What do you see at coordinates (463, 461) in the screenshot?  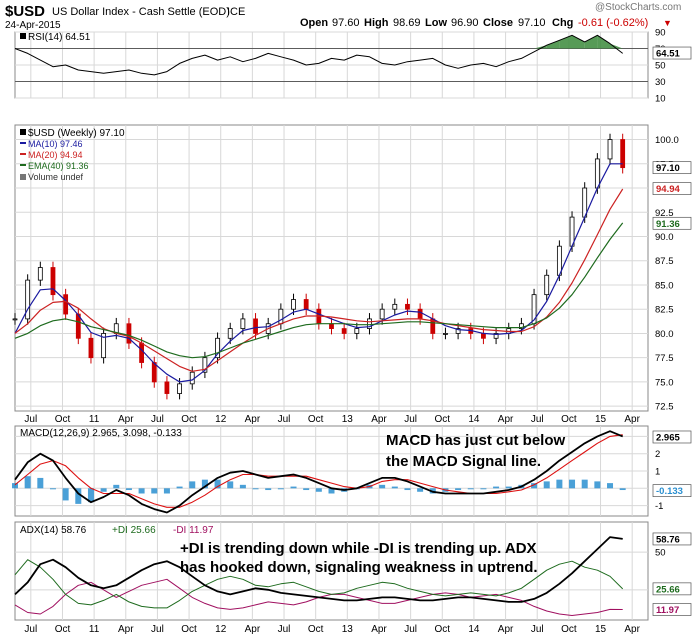 I see `macd-annotation-line-2: the MACD Signal line.` at bounding box center [463, 461].